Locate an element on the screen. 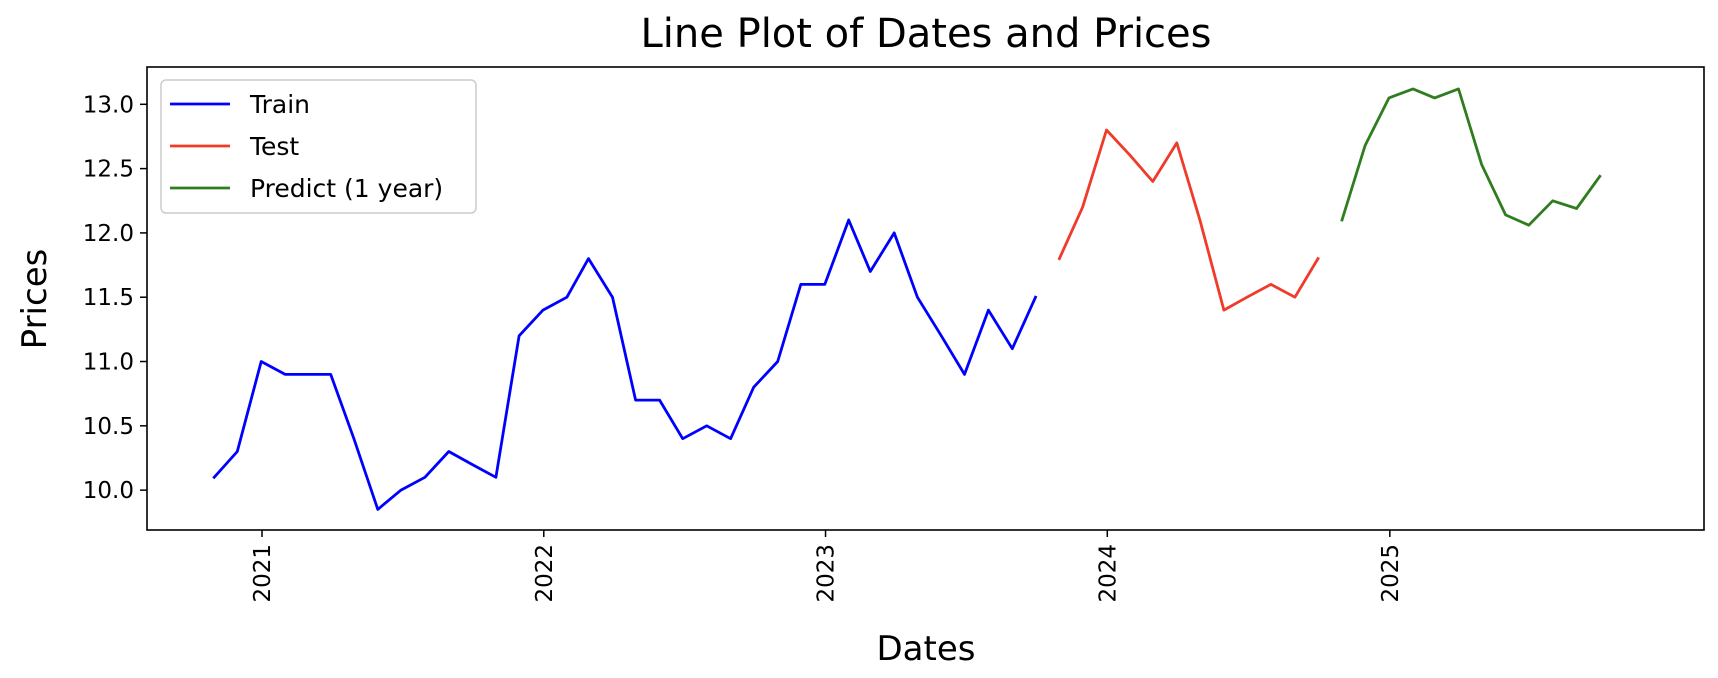 Image resolution: width=1718 pixels, height=678 pixels. y-tick-label: 10.5 is located at coordinates (108, 427).